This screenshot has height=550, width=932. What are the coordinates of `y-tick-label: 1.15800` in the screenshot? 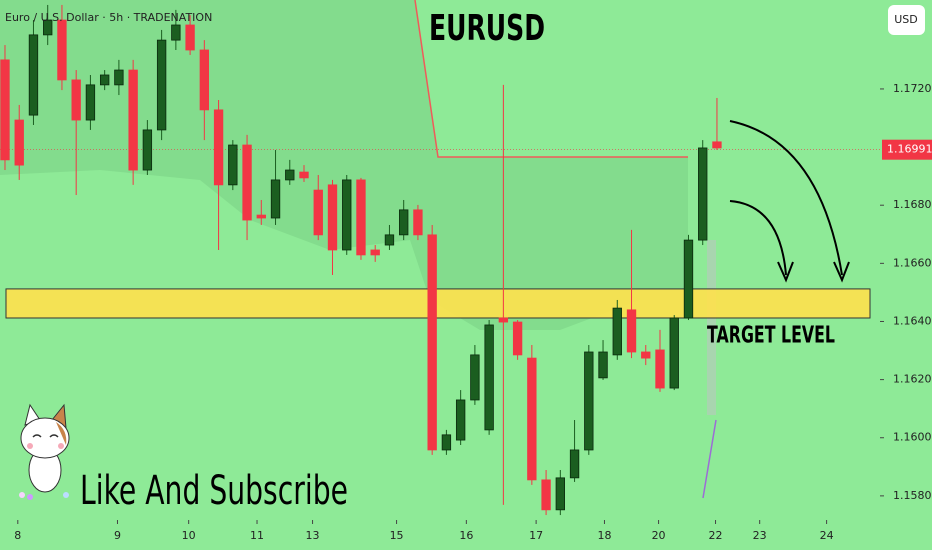 It's located at (912, 495).